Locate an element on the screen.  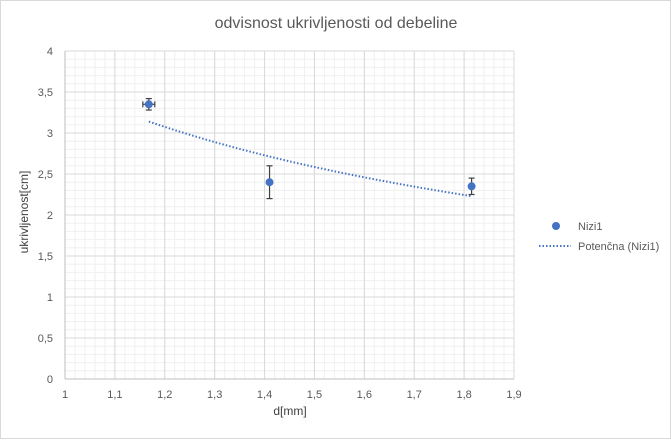
y-tick-label: 2,5 is located at coordinates (45, 175).